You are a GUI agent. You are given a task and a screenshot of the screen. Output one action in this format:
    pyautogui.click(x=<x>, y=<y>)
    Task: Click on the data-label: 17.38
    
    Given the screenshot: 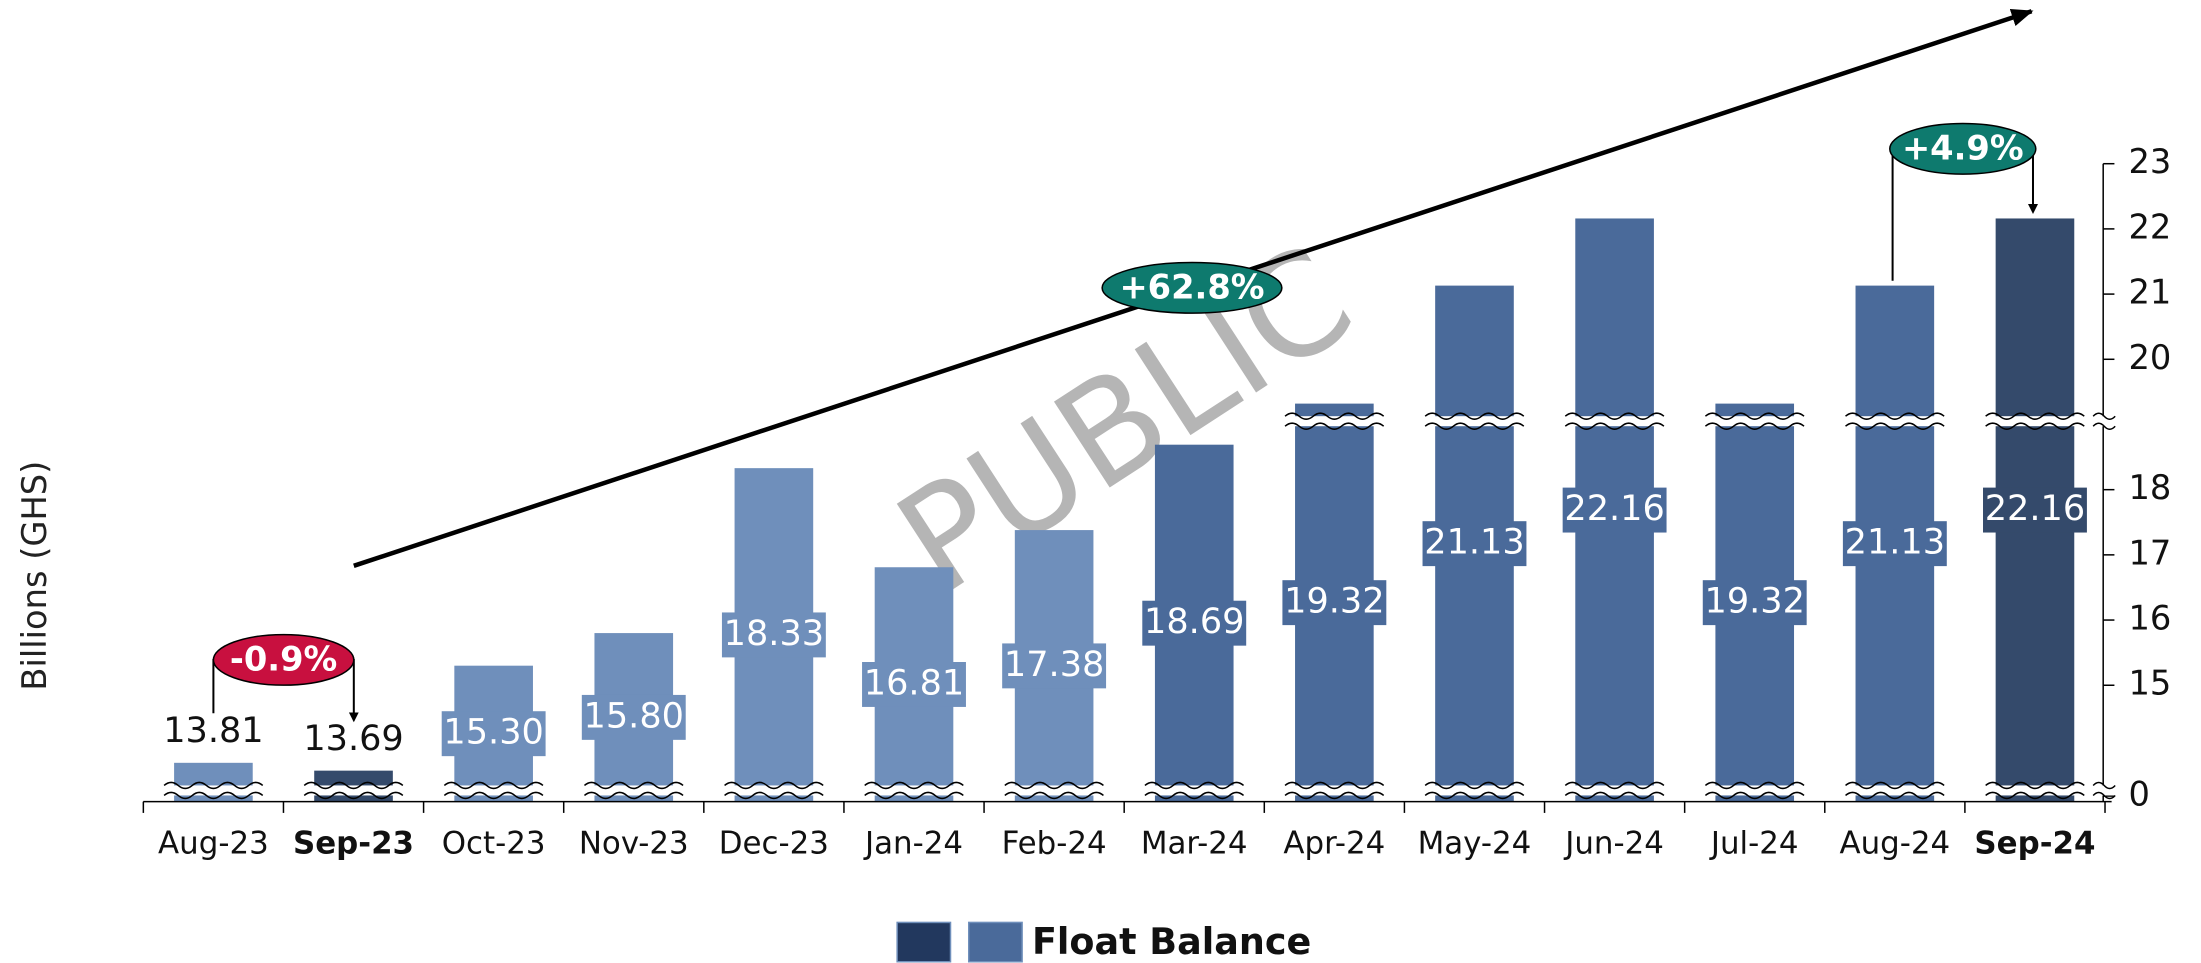 What is the action you would take?
    pyautogui.click(x=1054, y=664)
    